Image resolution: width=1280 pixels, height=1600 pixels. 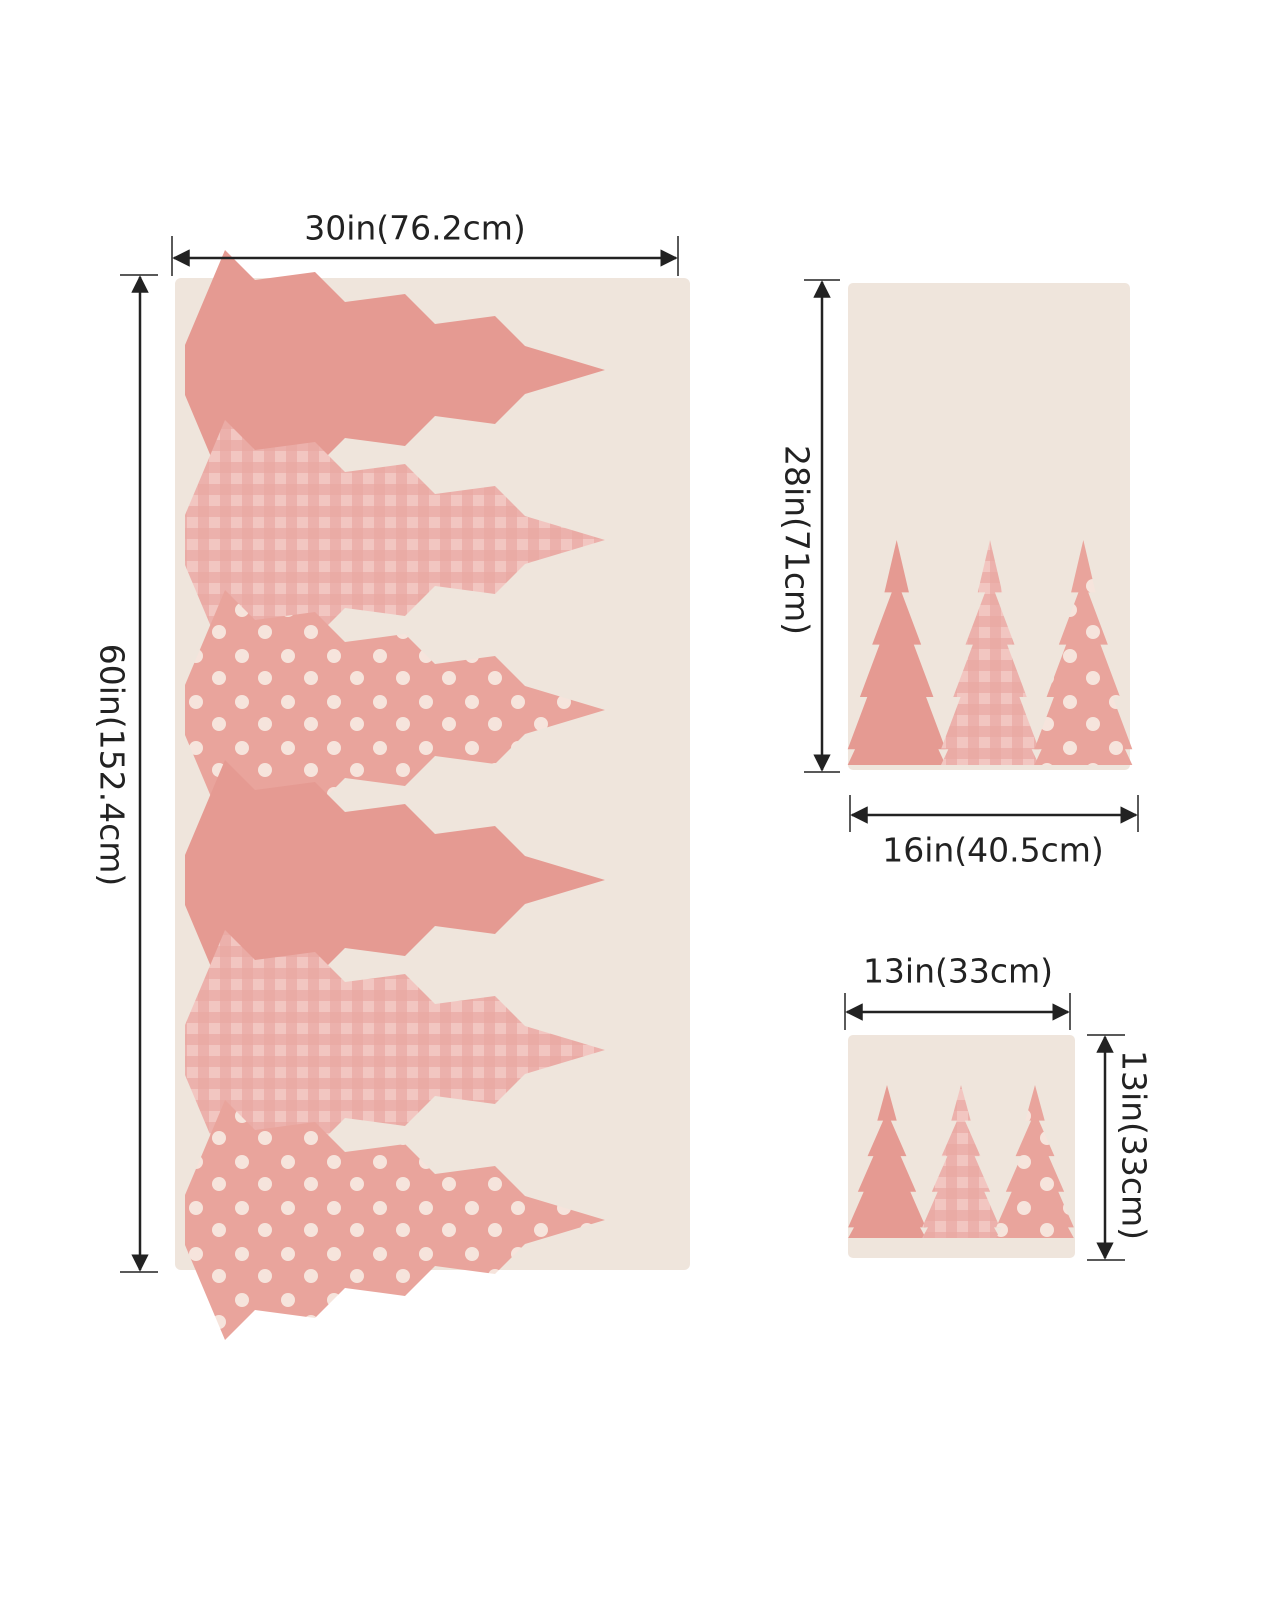 What do you see at coordinates (958, 971) in the screenshot?
I see `width-label: 13in(33cm)` at bounding box center [958, 971].